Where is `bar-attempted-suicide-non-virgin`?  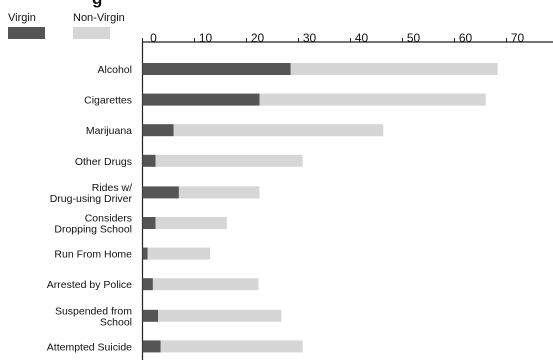
bar-attempted-suicide-non-virgin is located at coordinates (231, 346).